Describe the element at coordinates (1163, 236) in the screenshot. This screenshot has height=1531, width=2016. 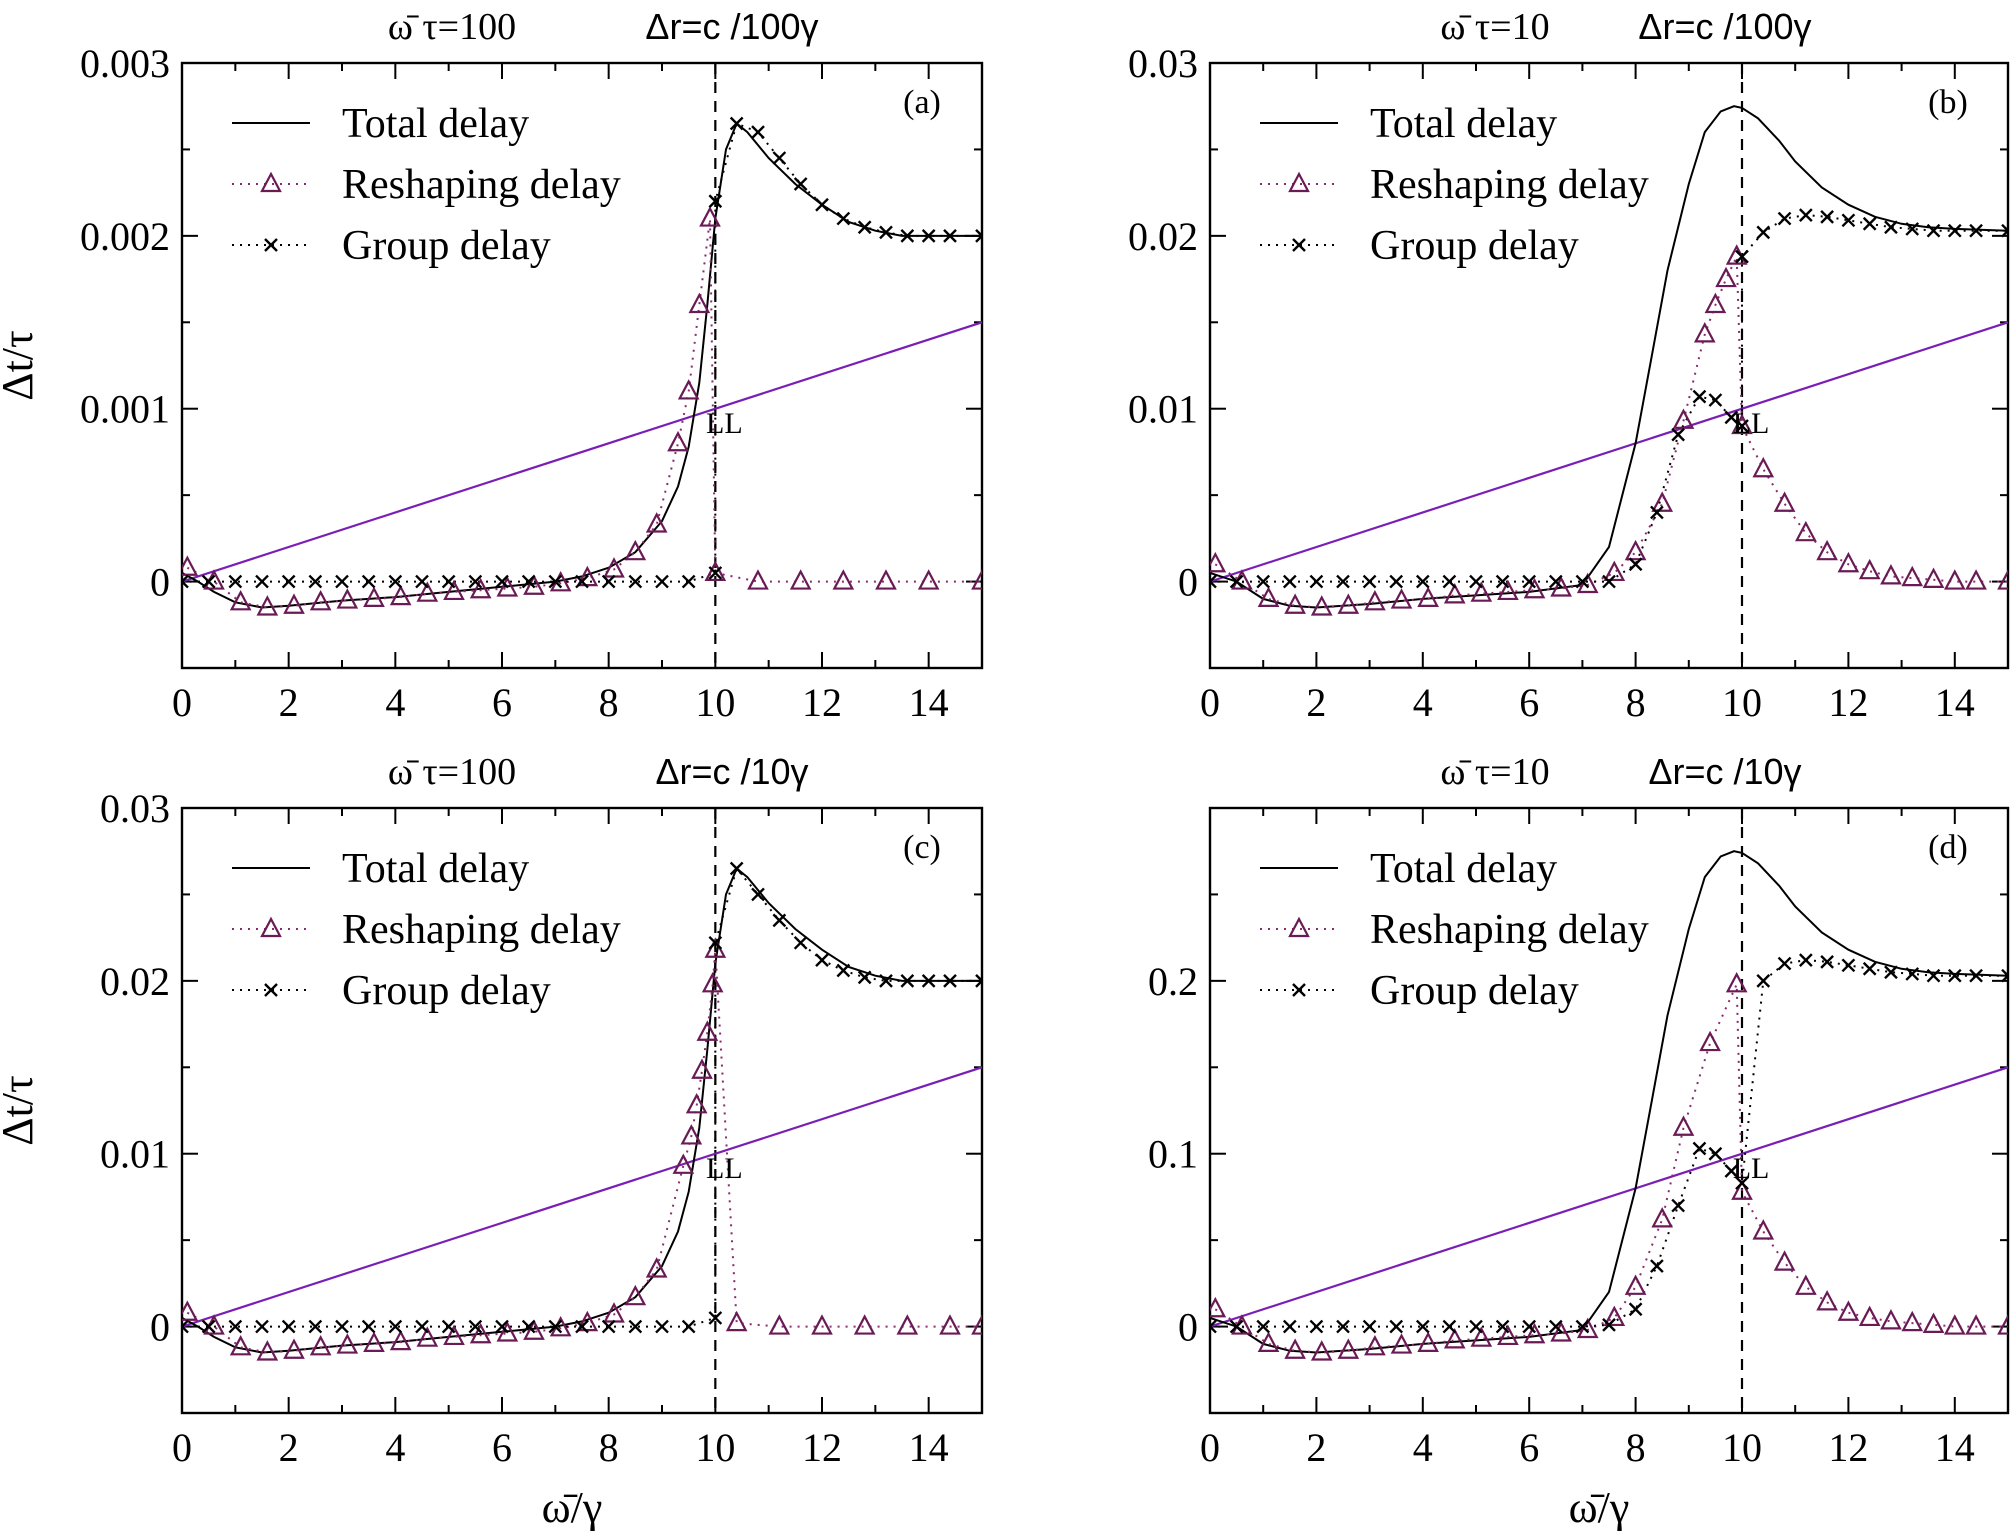
I see `y-tick-label: 0.02` at that location.